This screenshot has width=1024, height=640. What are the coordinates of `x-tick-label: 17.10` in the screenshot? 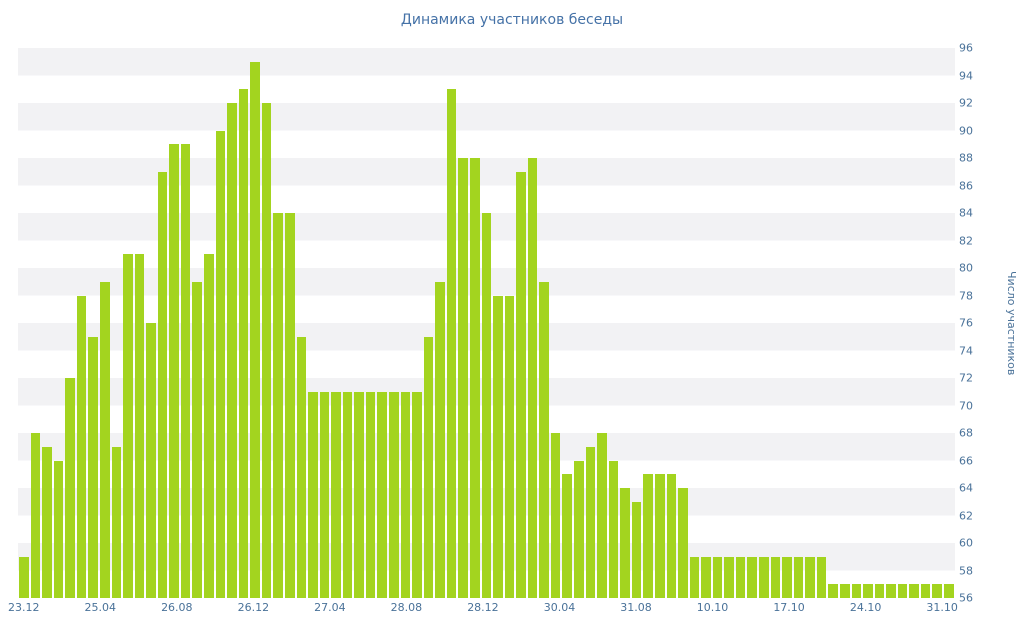 It's located at (789, 607).